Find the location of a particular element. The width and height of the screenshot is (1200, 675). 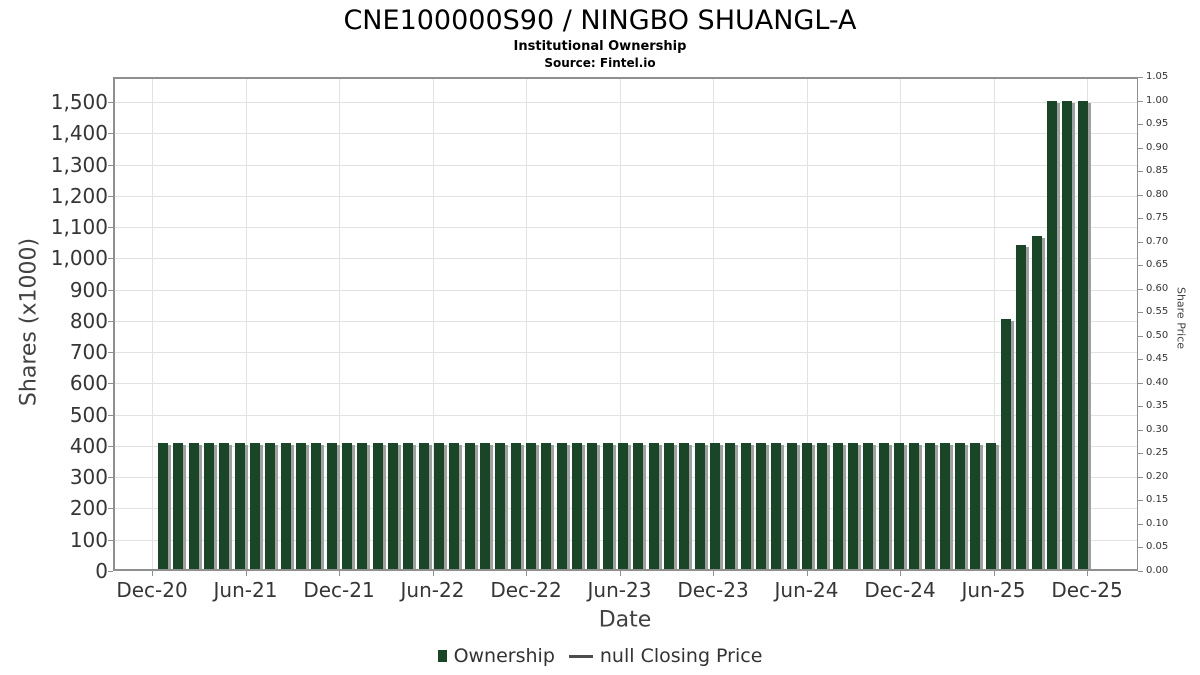

chart-title: CNE100000S90 / NINGBO SHUANGL-A is located at coordinates (600, 20).